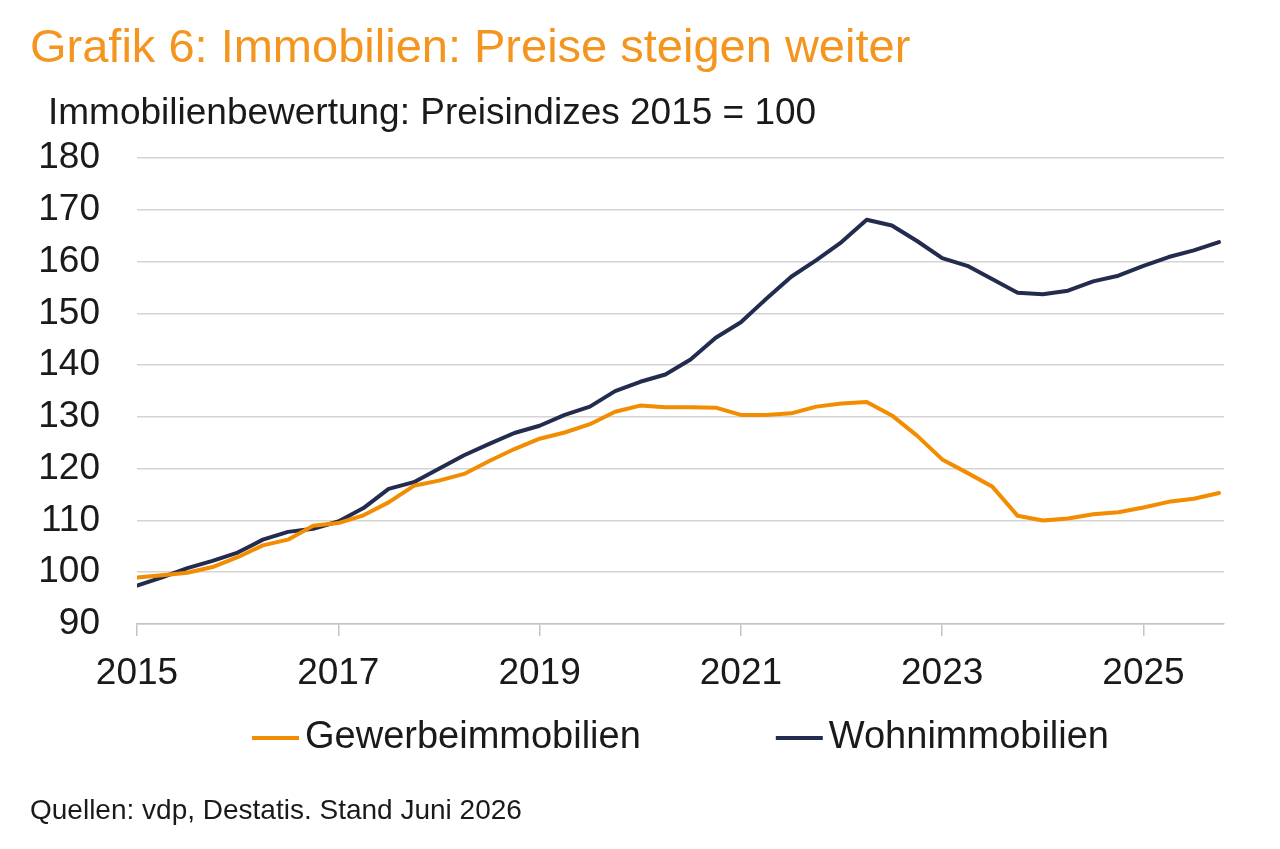  Describe the element at coordinates (69, 363) in the screenshot. I see `y-tick-label: 140` at that location.